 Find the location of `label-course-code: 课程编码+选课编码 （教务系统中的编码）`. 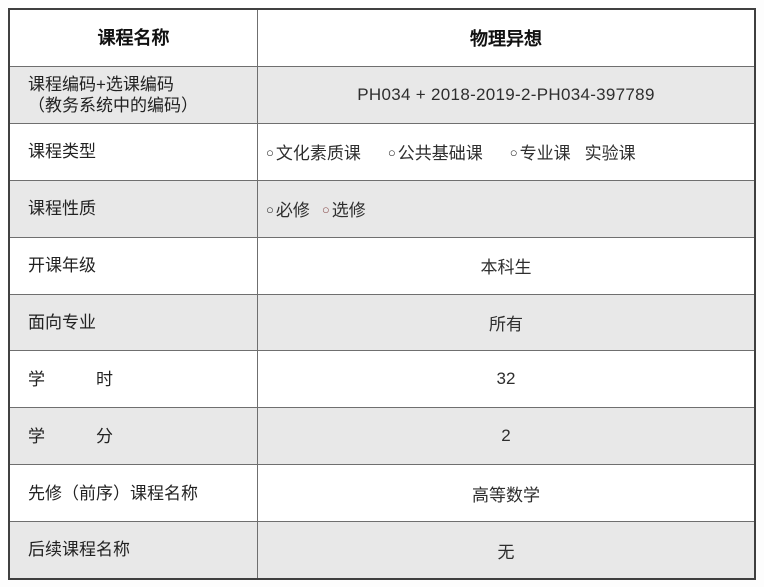

label-course-code: 课程编码+选课编码 （教务系统中的编码） is located at coordinates (134, 94).